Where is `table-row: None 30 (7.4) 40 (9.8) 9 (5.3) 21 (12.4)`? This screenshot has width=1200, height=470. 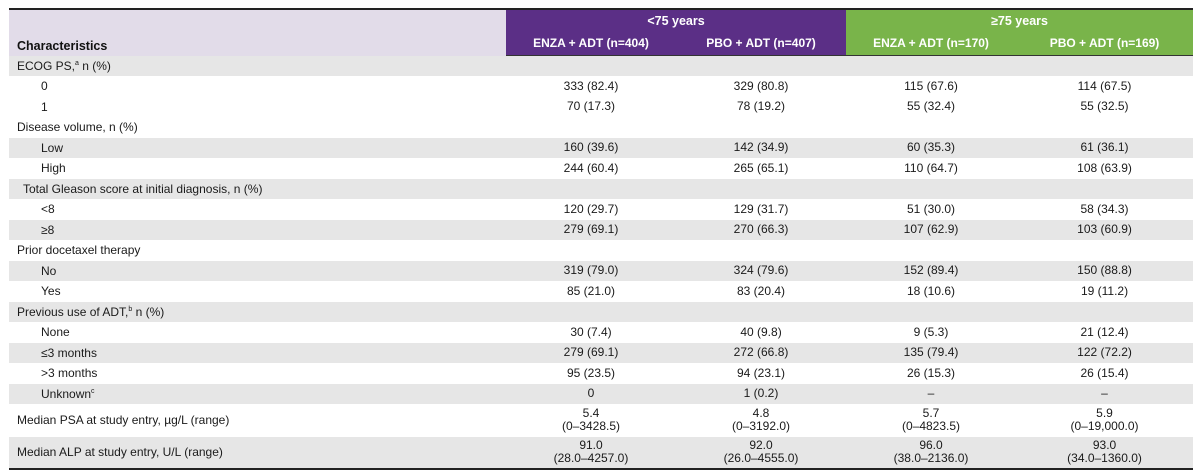 table-row: None 30 (7.4) 40 (9.8) 9 (5.3) 21 (12.4) is located at coordinates (601, 332).